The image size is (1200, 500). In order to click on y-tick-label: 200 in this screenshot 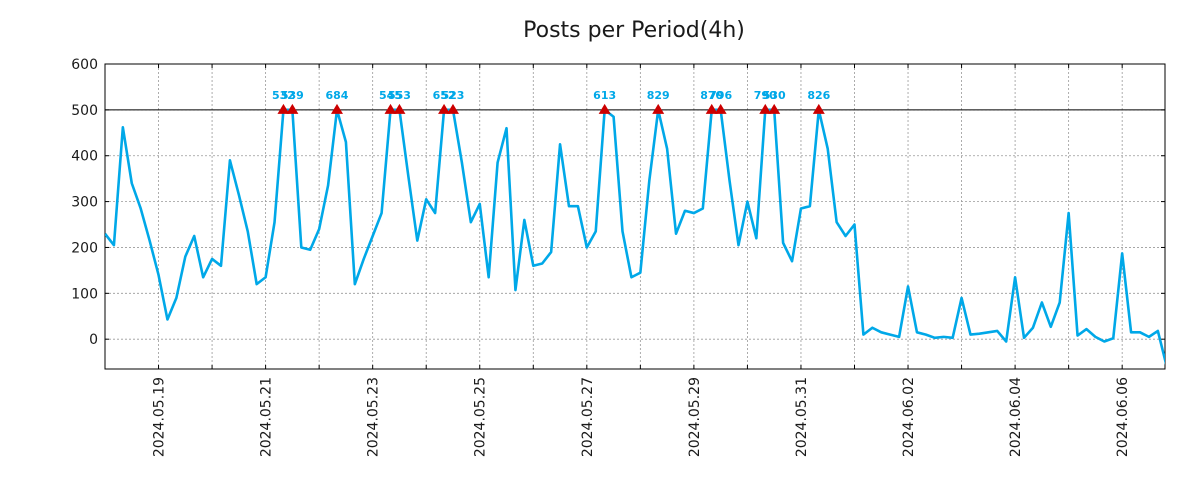, I will do `click(84, 248)`.